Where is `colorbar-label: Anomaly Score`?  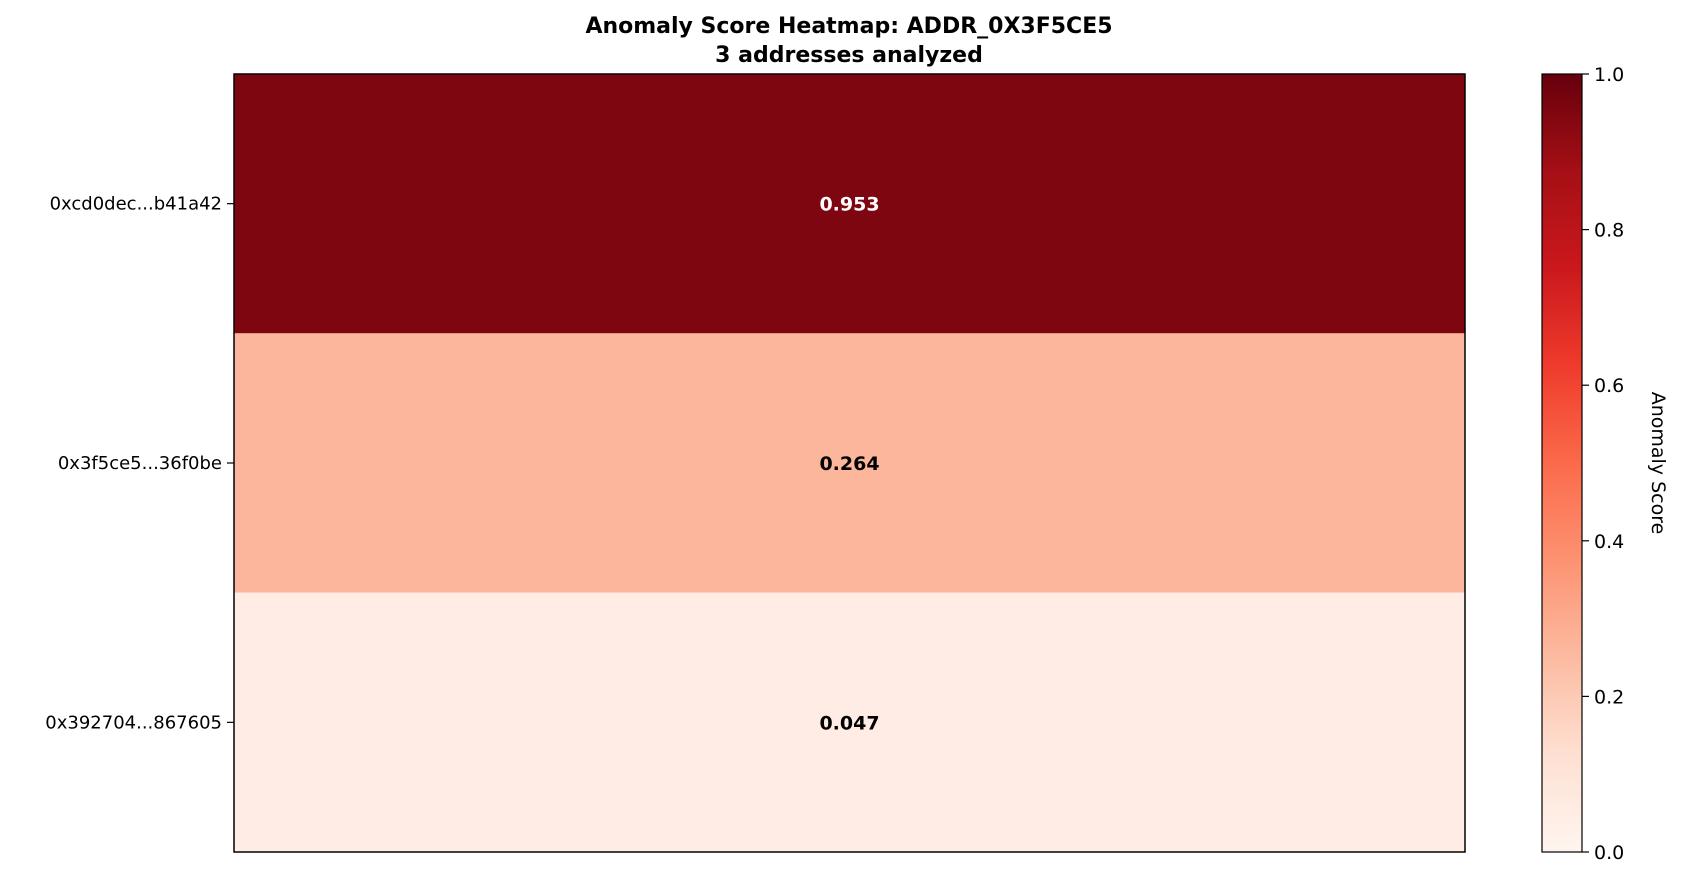
colorbar-label: Anomaly Score is located at coordinates (1658, 463).